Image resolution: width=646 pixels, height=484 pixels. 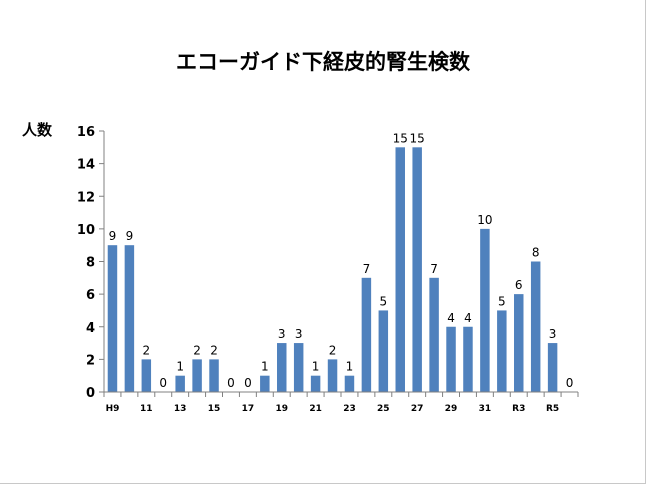 What do you see at coordinates (552, 367) in the screenshot?
I see `bar-R5` at bounding box center [552, 367].